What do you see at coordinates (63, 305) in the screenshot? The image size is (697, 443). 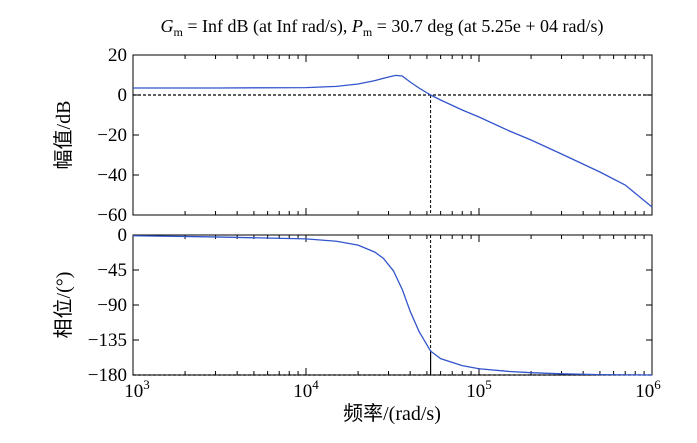 I see `phase-ylabel: 相位/(°)` at bounding box center [63, 305].